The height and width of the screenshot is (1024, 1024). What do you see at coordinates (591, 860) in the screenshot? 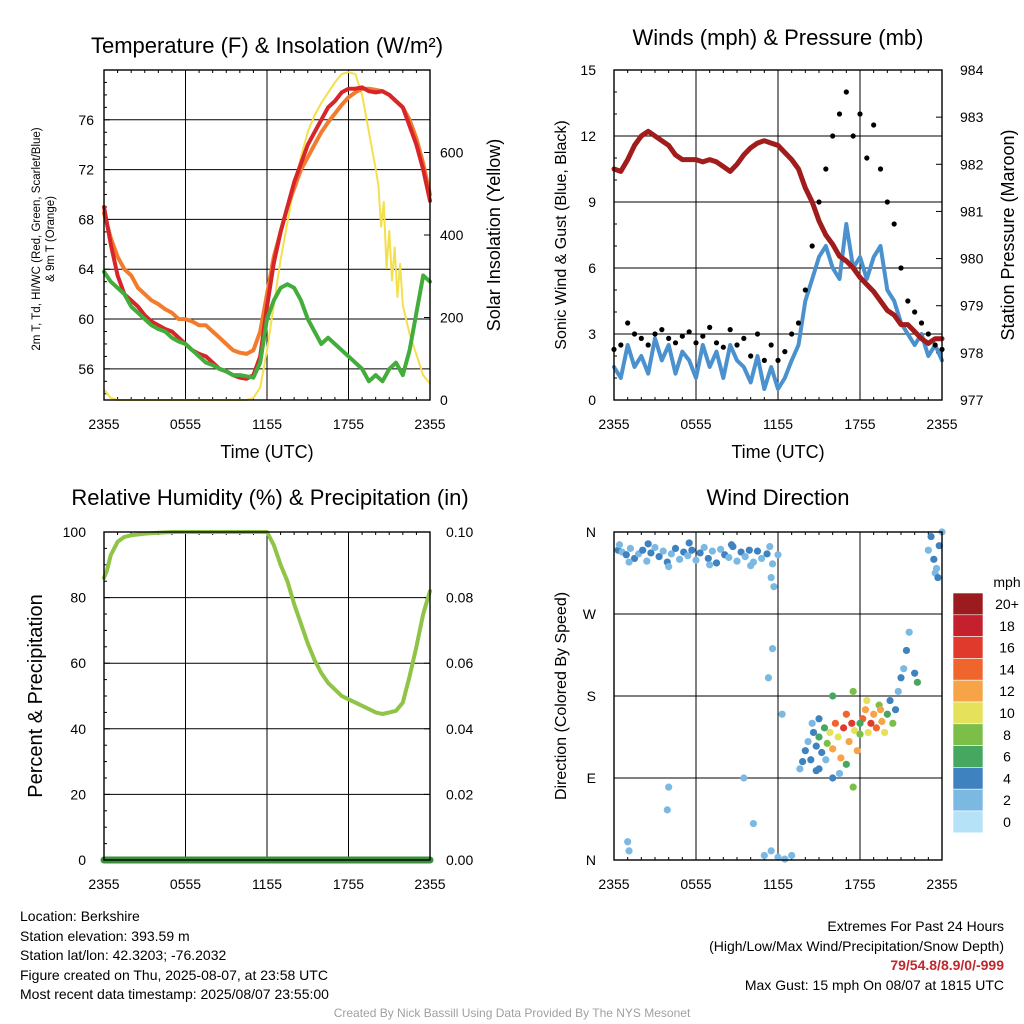
I see `y-tick-label: N` at bounding box center [591, 860].